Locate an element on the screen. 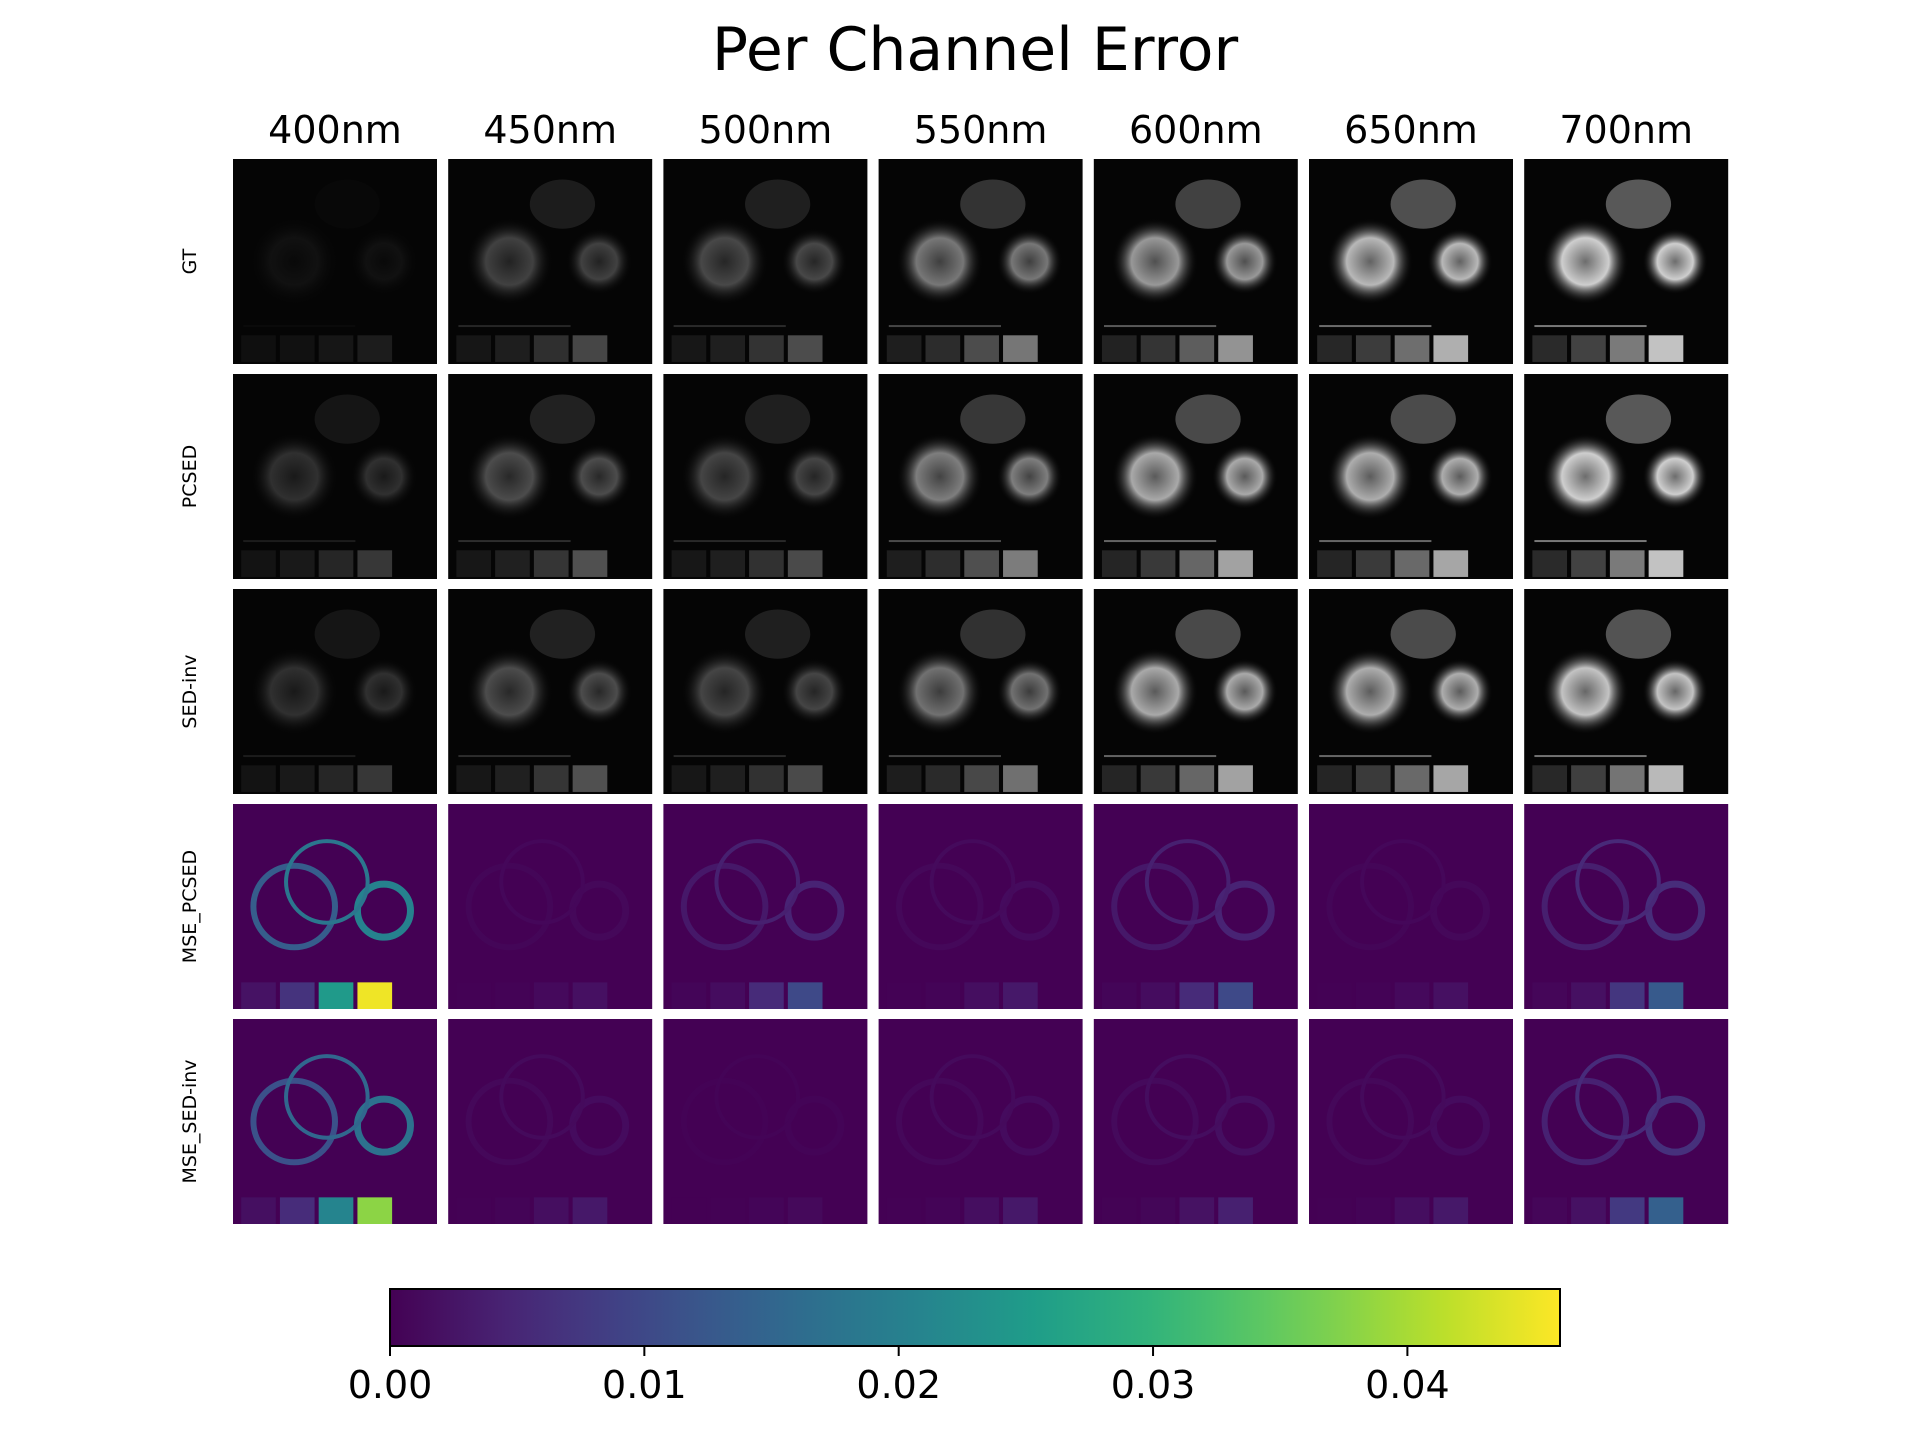 The image size is (1920, 1440). colorbar-tick-label: 0.03 is located at coordinates (1153, 1385).